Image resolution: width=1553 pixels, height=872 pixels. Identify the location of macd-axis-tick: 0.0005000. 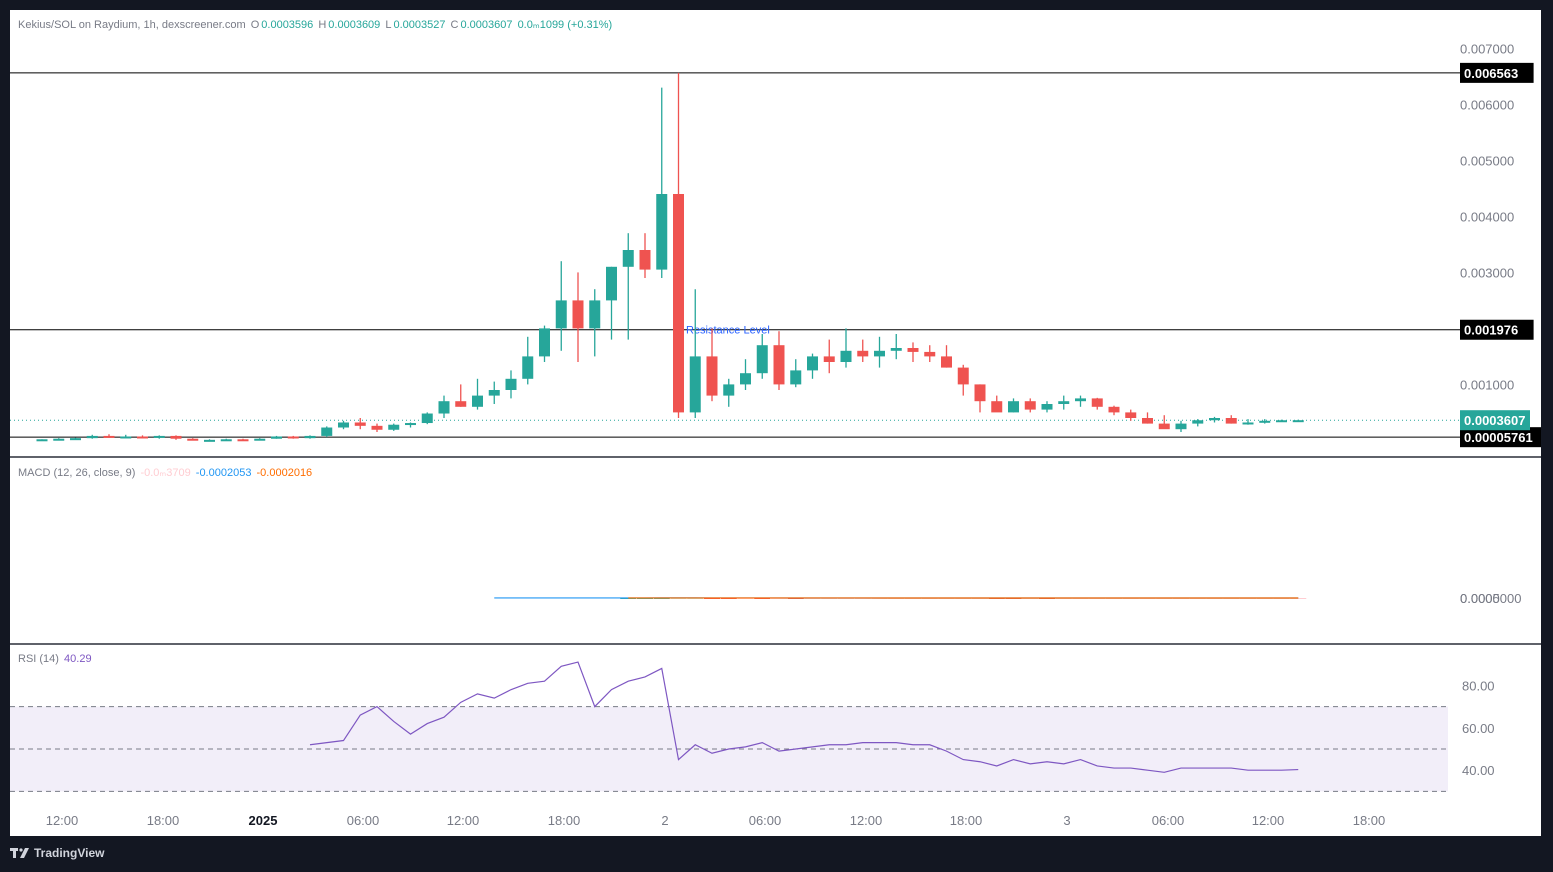
(1490, 598).